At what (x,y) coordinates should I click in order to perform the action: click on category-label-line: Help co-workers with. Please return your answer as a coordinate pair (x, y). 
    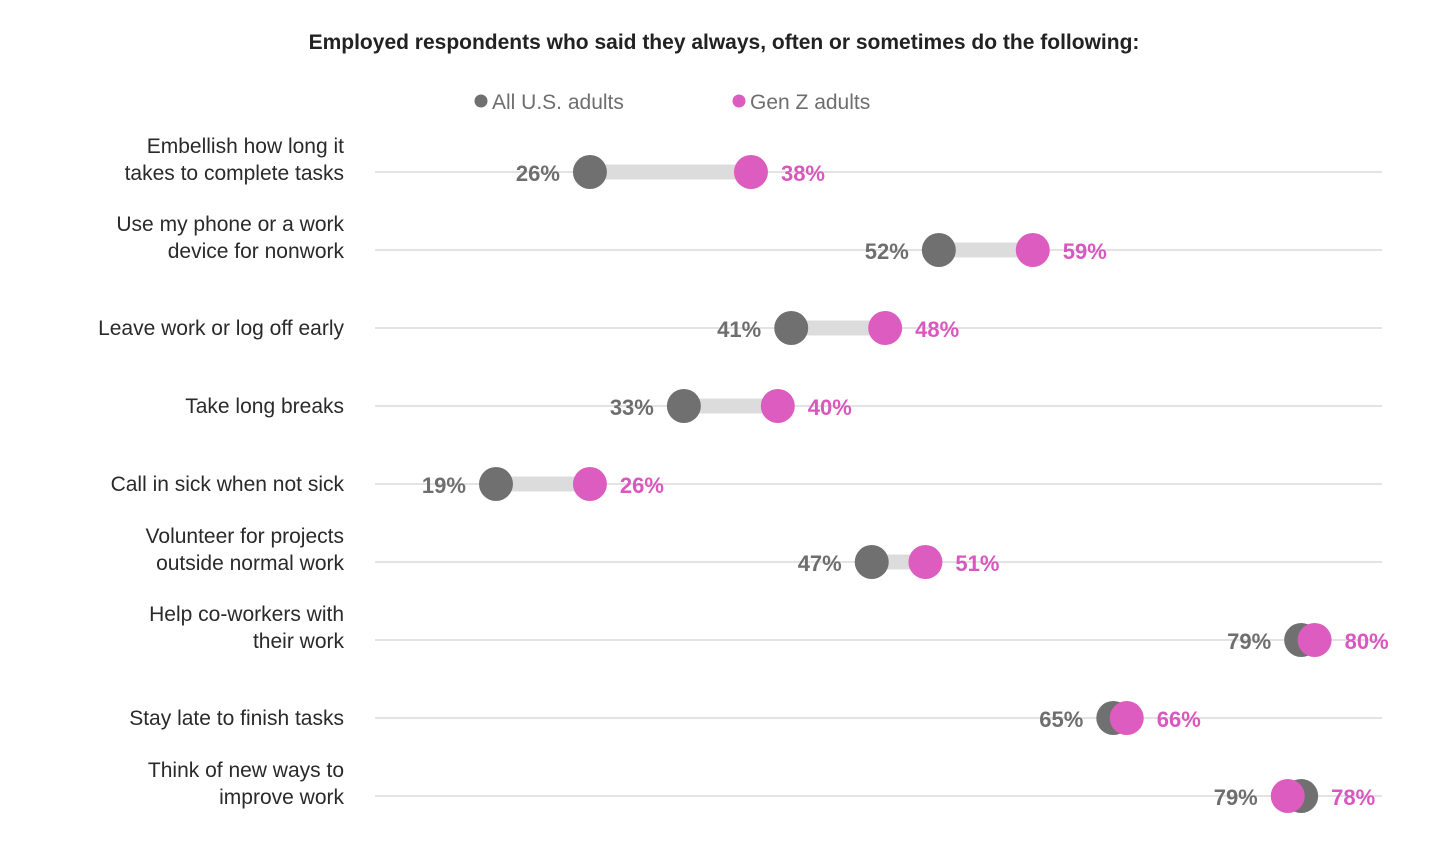
    Looking at the image, I should click on (246, 614).